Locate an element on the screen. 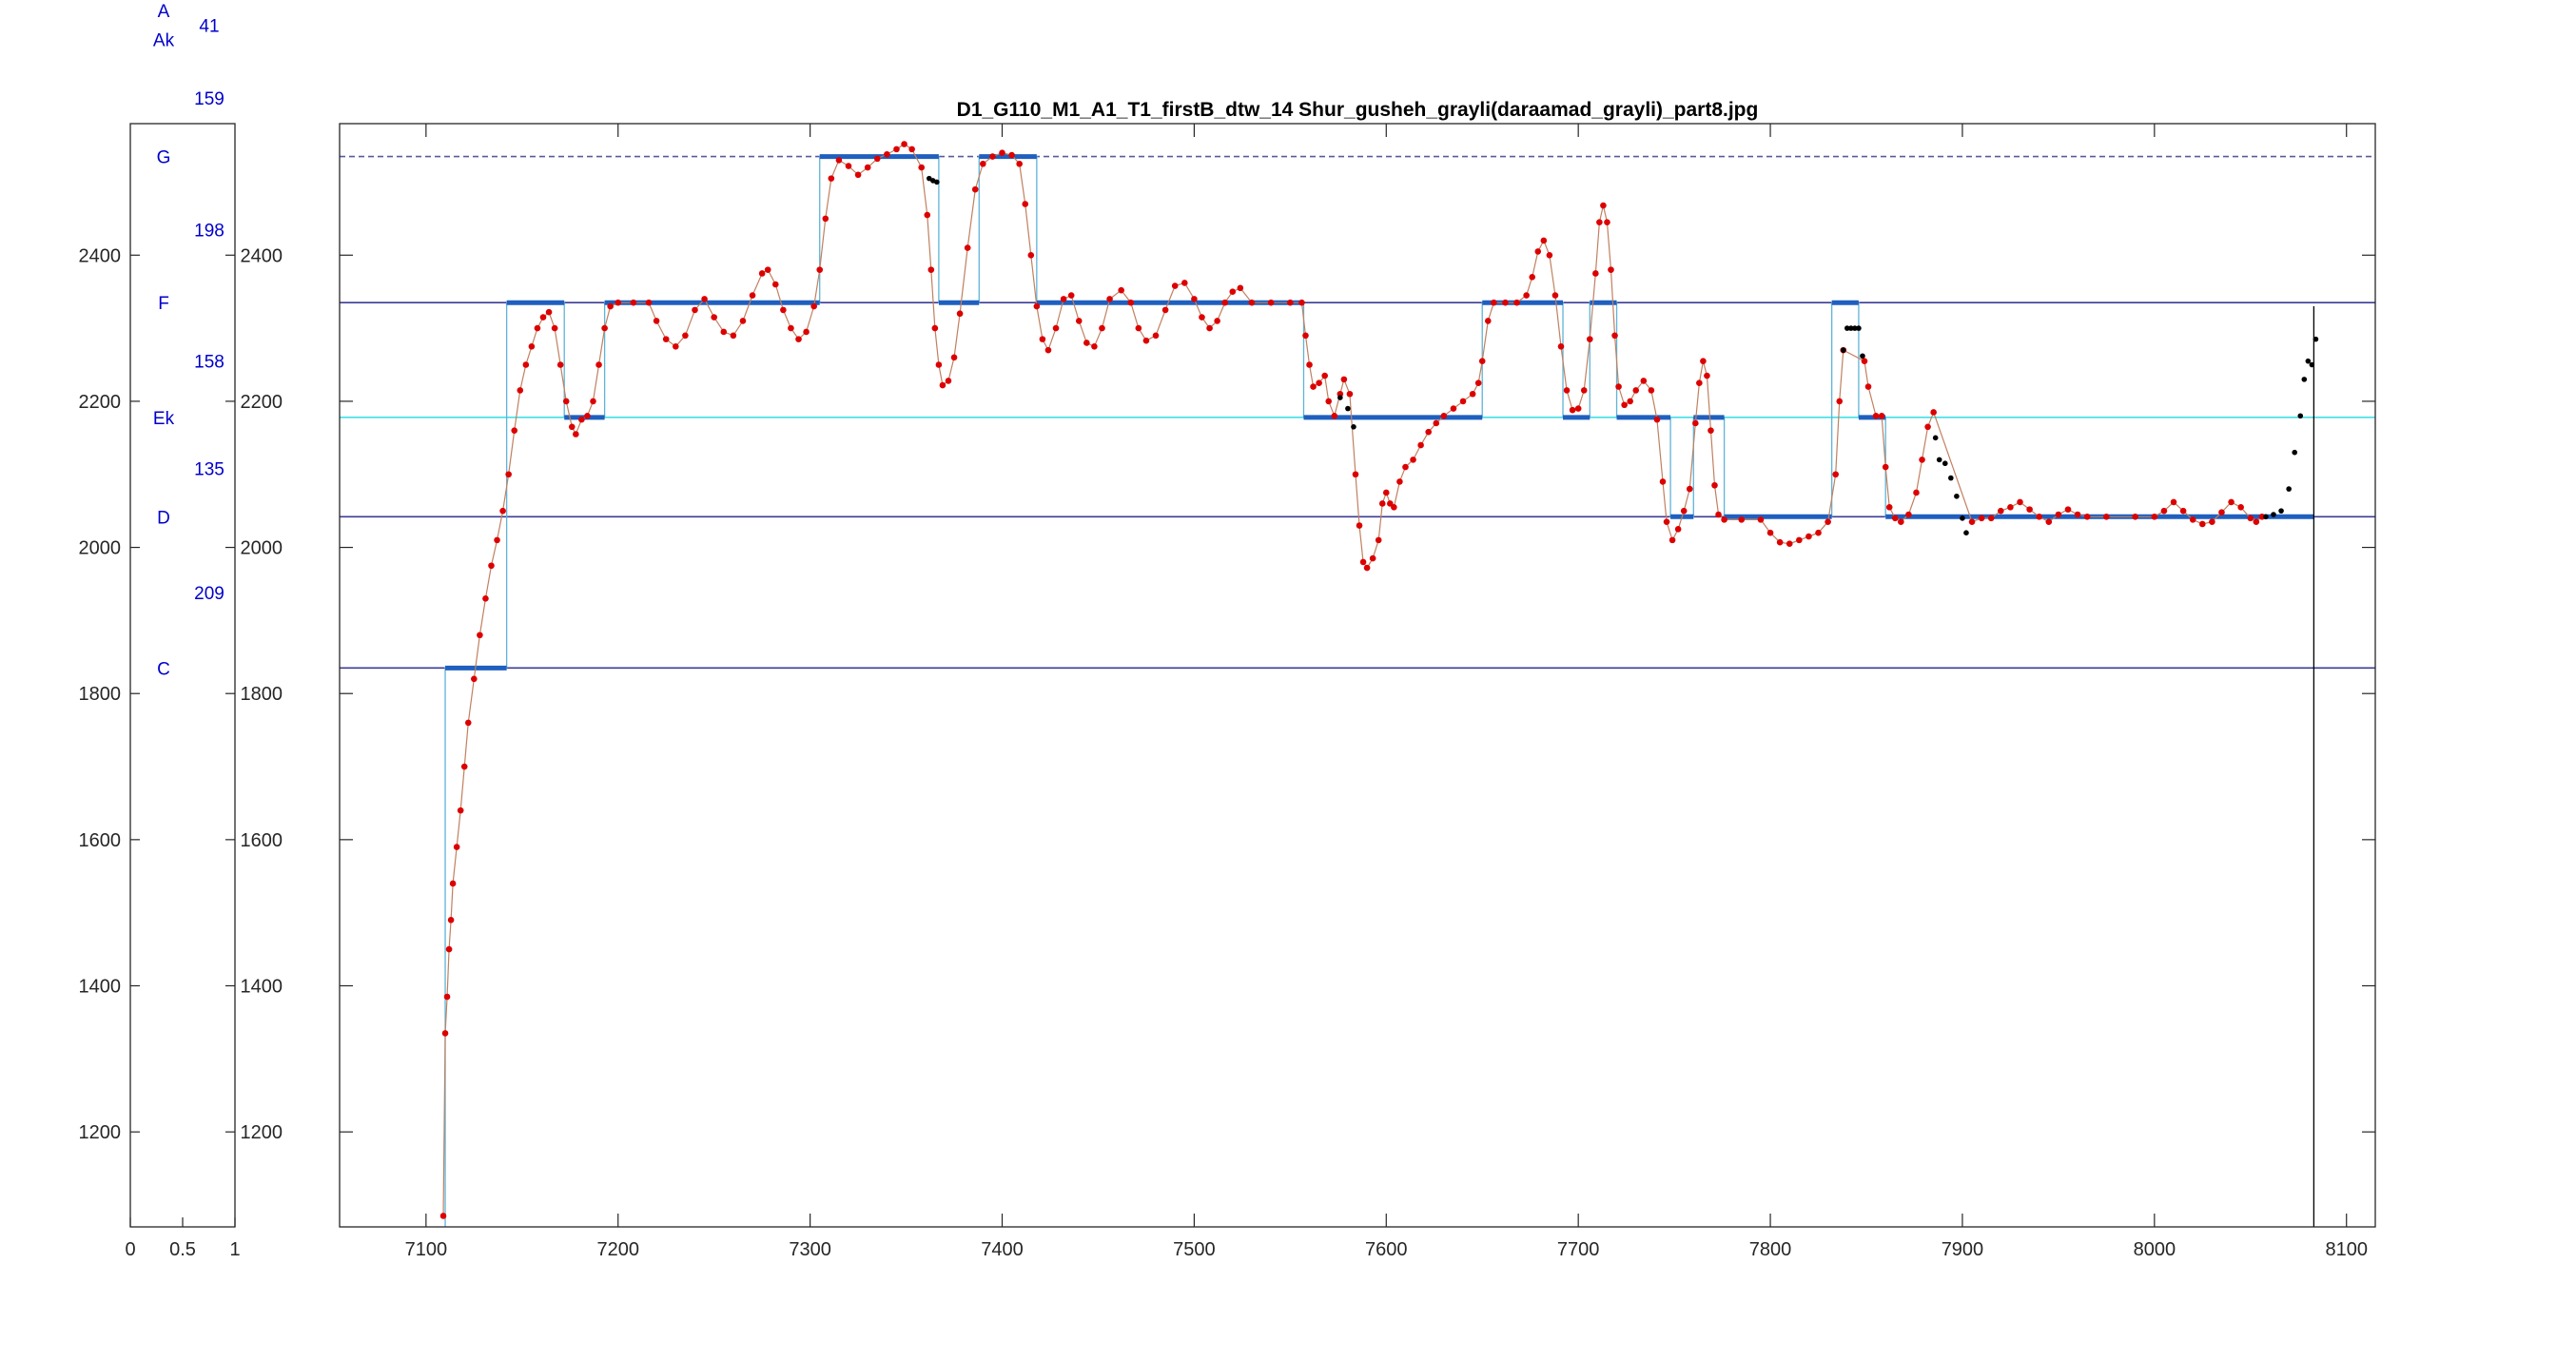 This screenshot has width=2576, height=1361. note-label: D is located at coordinates (163, 518).